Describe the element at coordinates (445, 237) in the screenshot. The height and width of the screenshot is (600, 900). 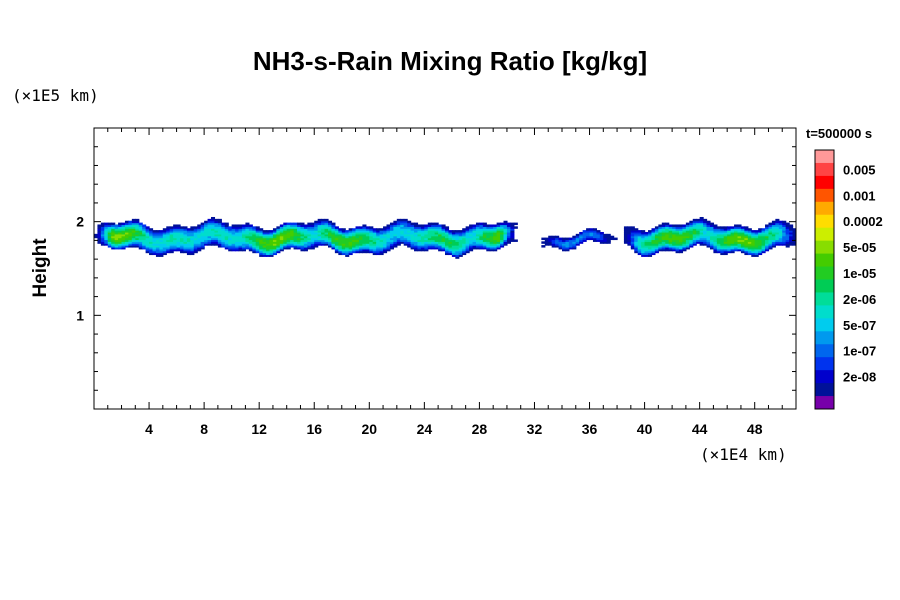
I see `data-field` at that location.